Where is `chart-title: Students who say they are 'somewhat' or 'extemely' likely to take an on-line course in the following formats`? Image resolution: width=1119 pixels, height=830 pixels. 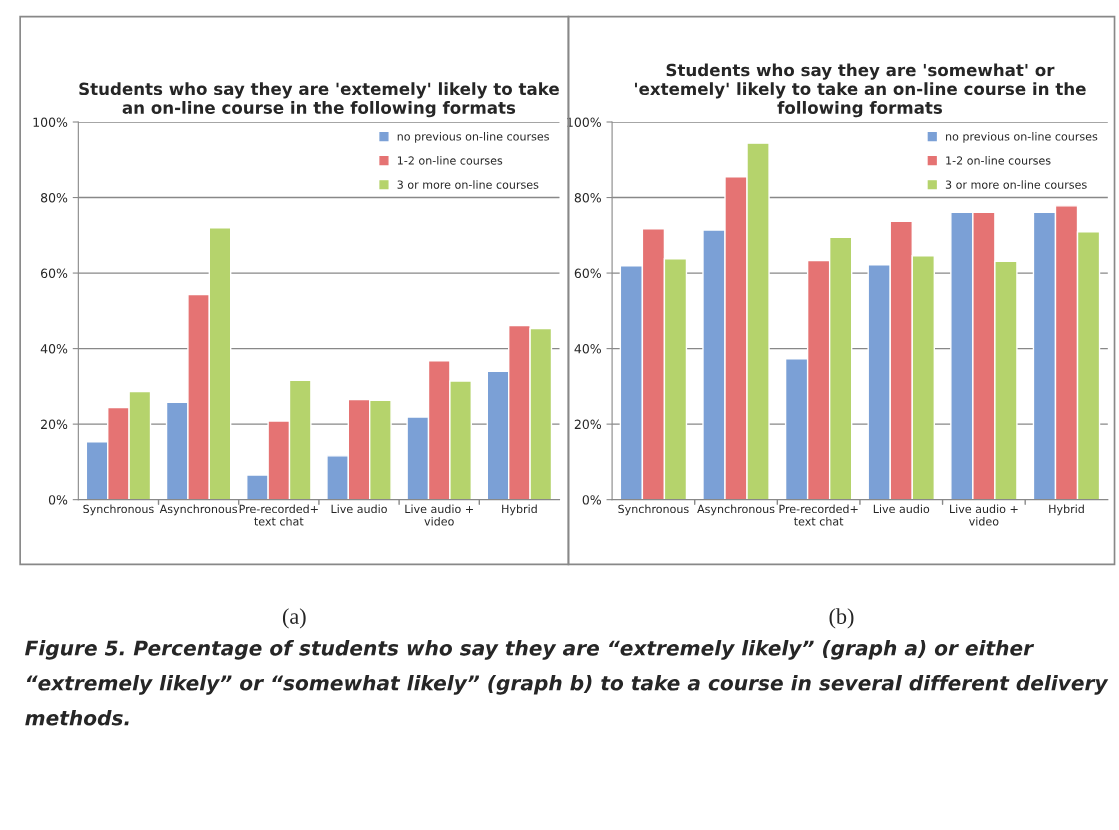 chart-title: Students who say they are 'somewhat' or 'extemely' likely to take an on-line course in the following formats is located at coordinates (860, 90).